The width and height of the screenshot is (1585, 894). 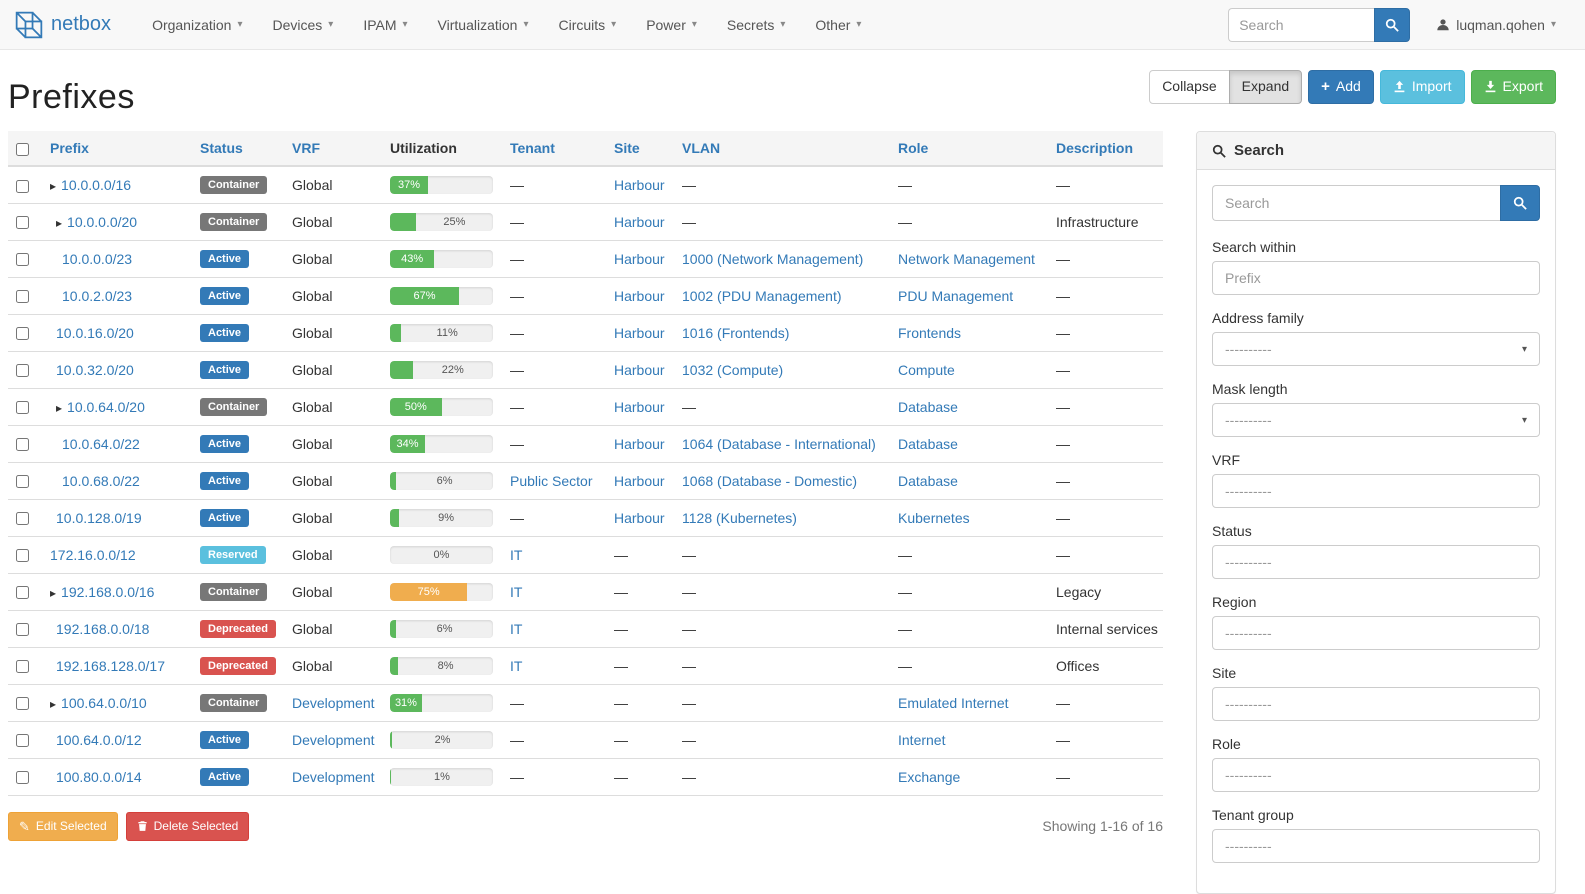 What do you see at coordinates (96, 184) in the screenshot?
I see `prefix-link: 10.0.0.0/16` at bounding box center [96, 184].